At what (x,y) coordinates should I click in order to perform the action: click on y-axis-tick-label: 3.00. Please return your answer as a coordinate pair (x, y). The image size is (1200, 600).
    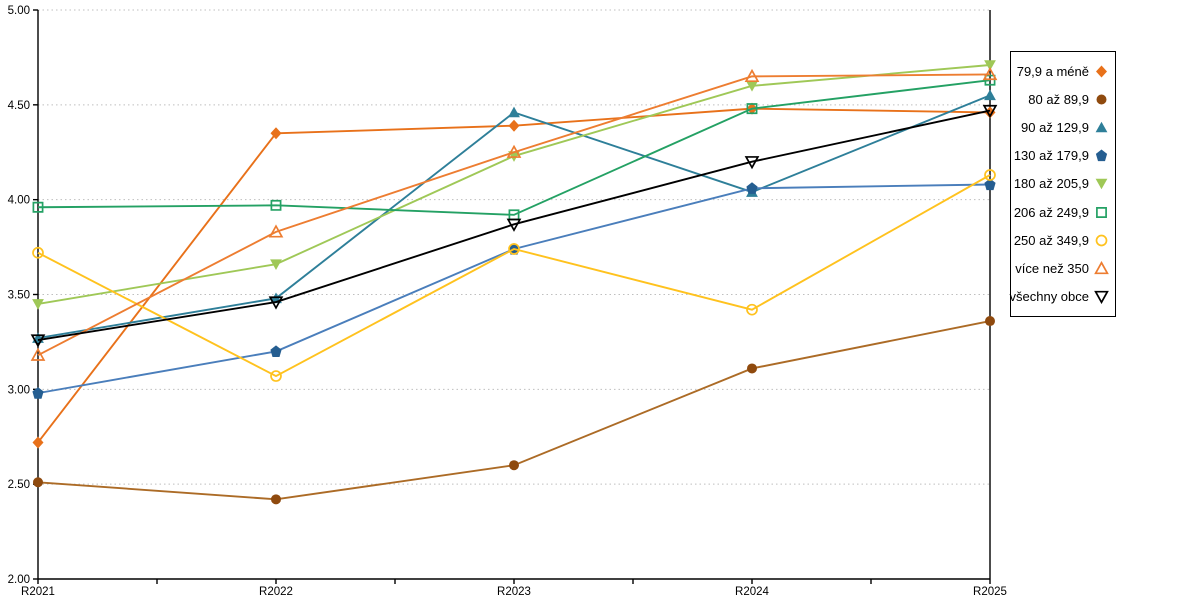
    Looking at the image, I should click on (19, 390).